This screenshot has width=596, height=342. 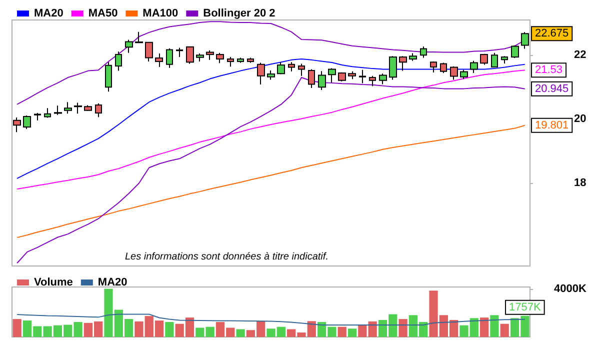 I want to click on data-label: 19.801, so click(x=552, y=125).